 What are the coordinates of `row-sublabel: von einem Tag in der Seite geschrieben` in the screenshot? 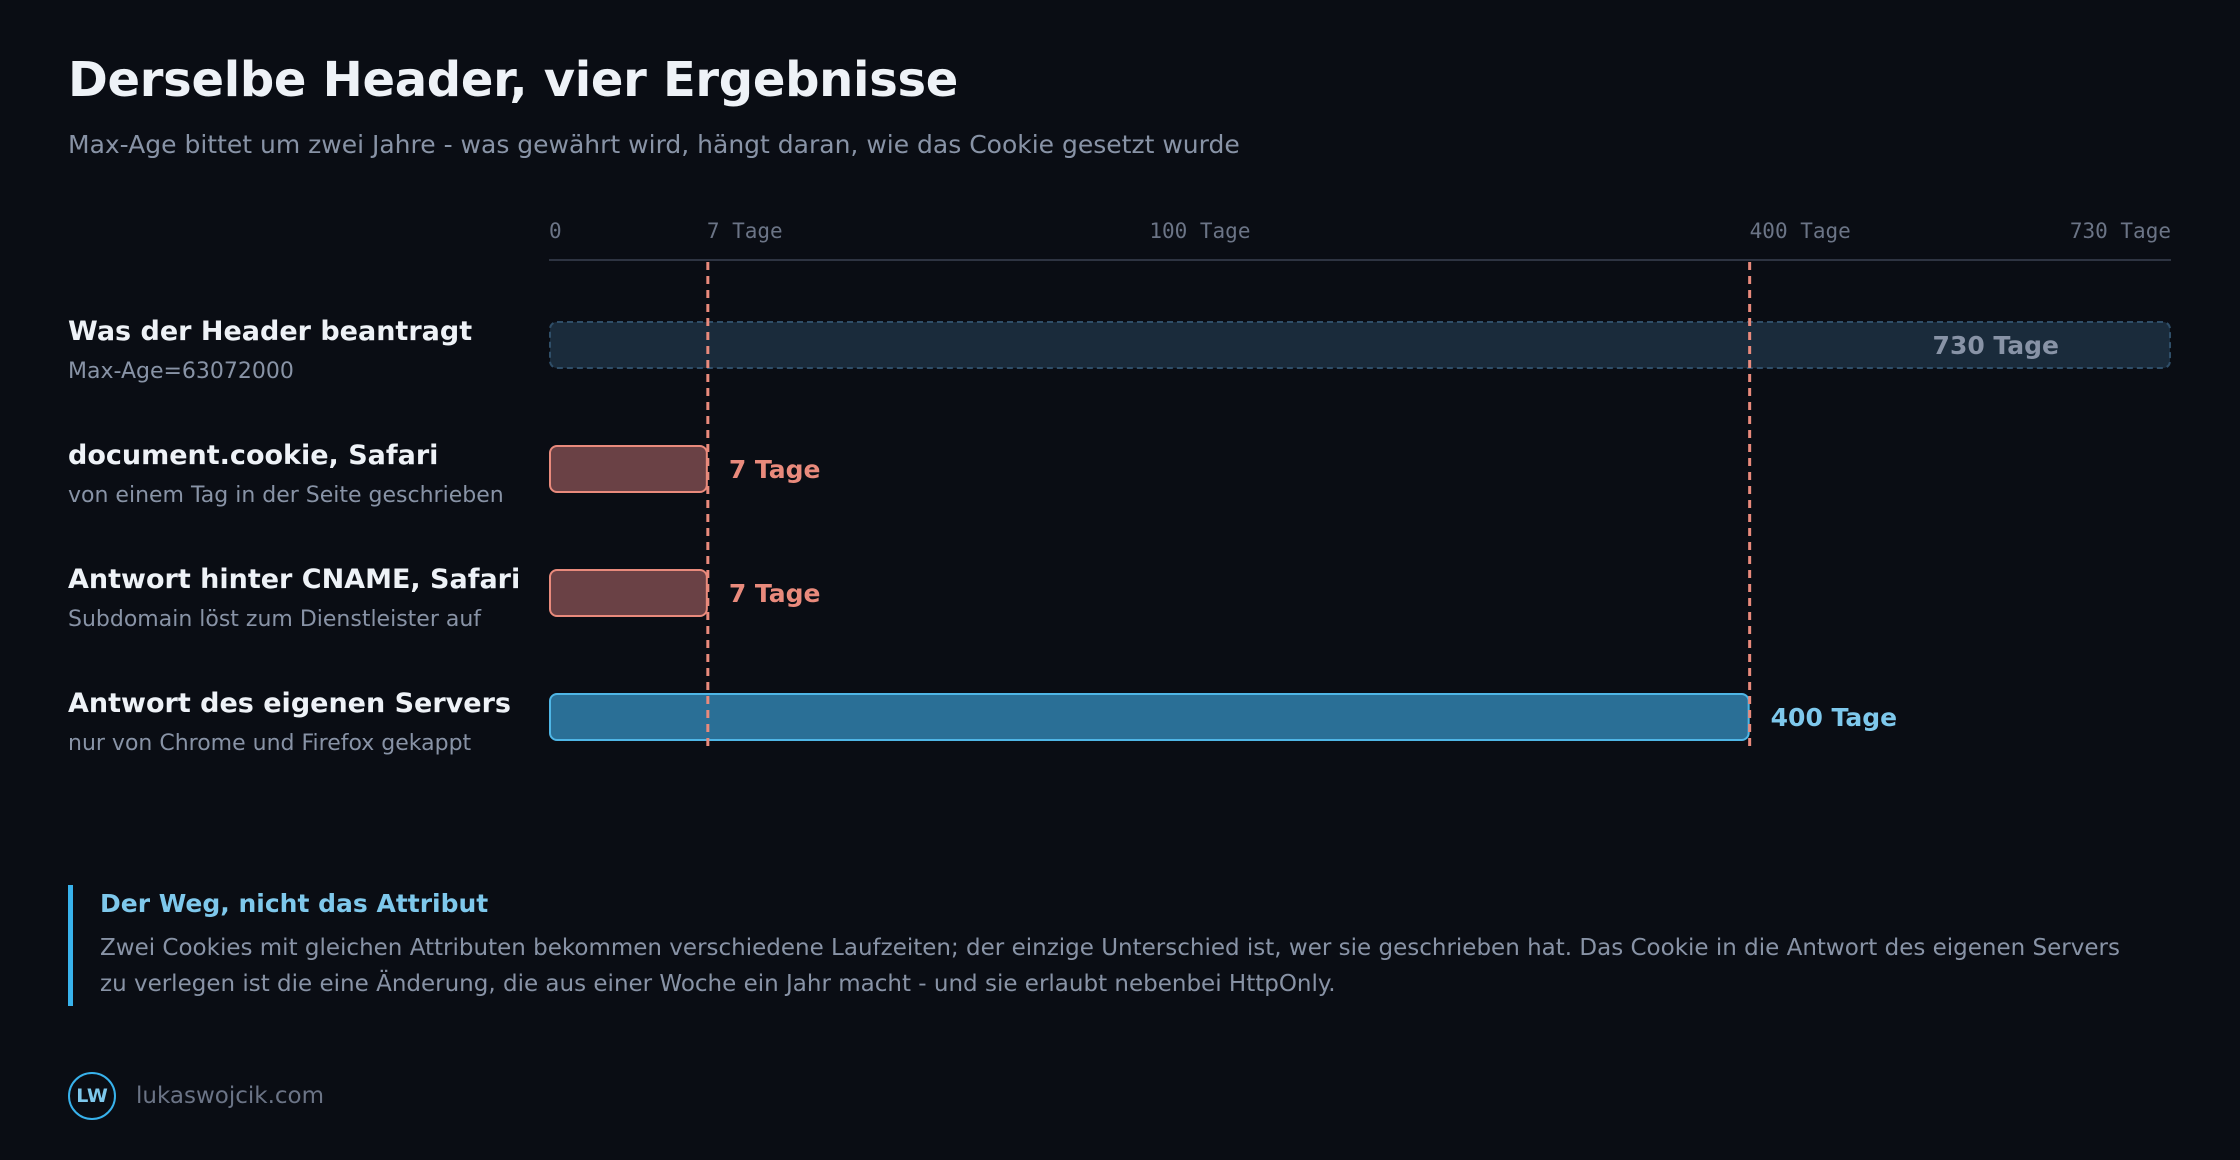 It's located at (286, 495).